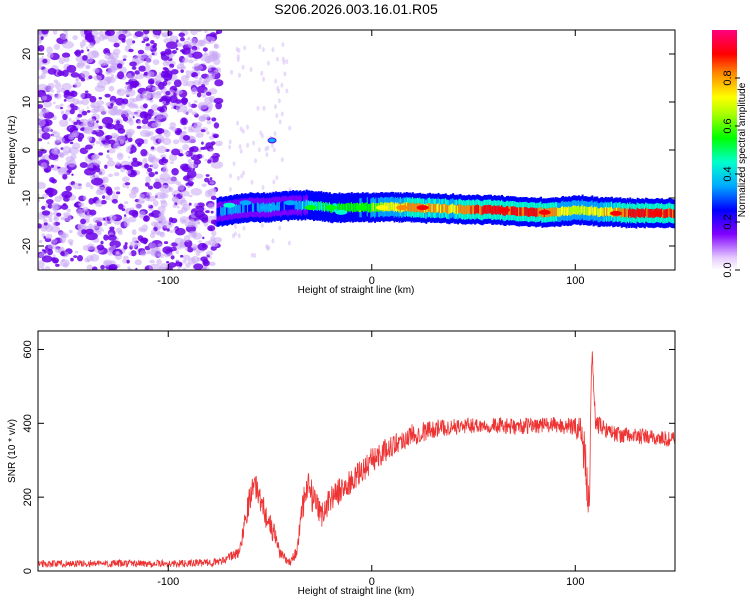 The width and height of the screenshot is (750, 600). I want to click on signal-track, so click(445, 183).